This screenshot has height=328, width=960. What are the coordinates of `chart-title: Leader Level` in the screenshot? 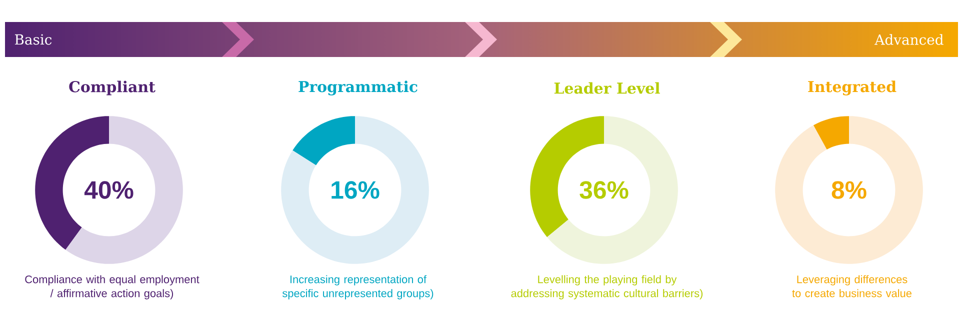 It's located at (607, 88).